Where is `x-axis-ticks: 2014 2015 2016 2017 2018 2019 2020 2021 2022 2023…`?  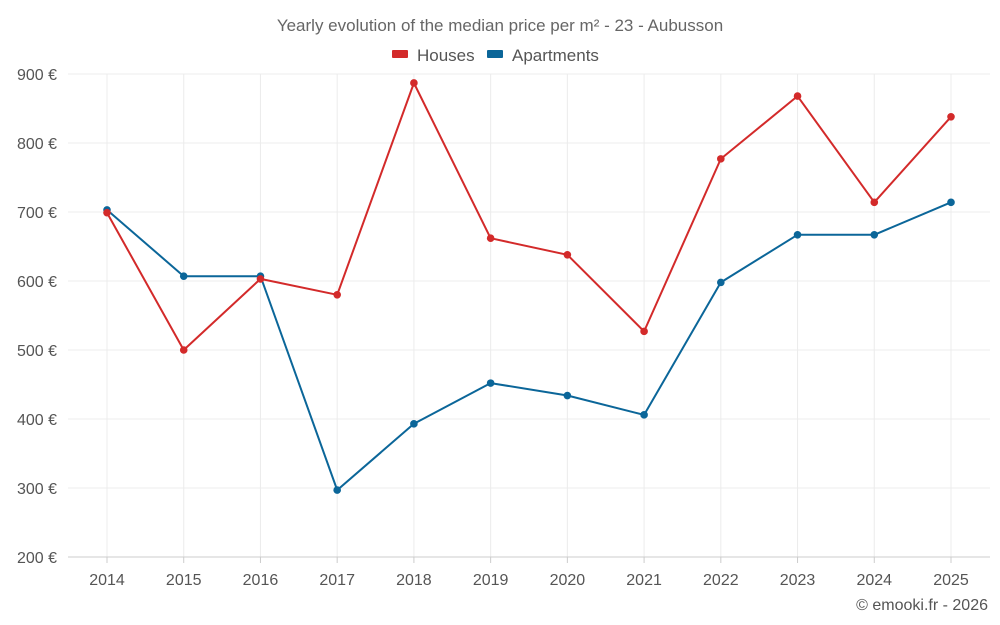 x-axis-ticks: 2014 2015 2016 2017 2018 2019 2020 2021 2022 2023… is located at coordinates (529, 573).